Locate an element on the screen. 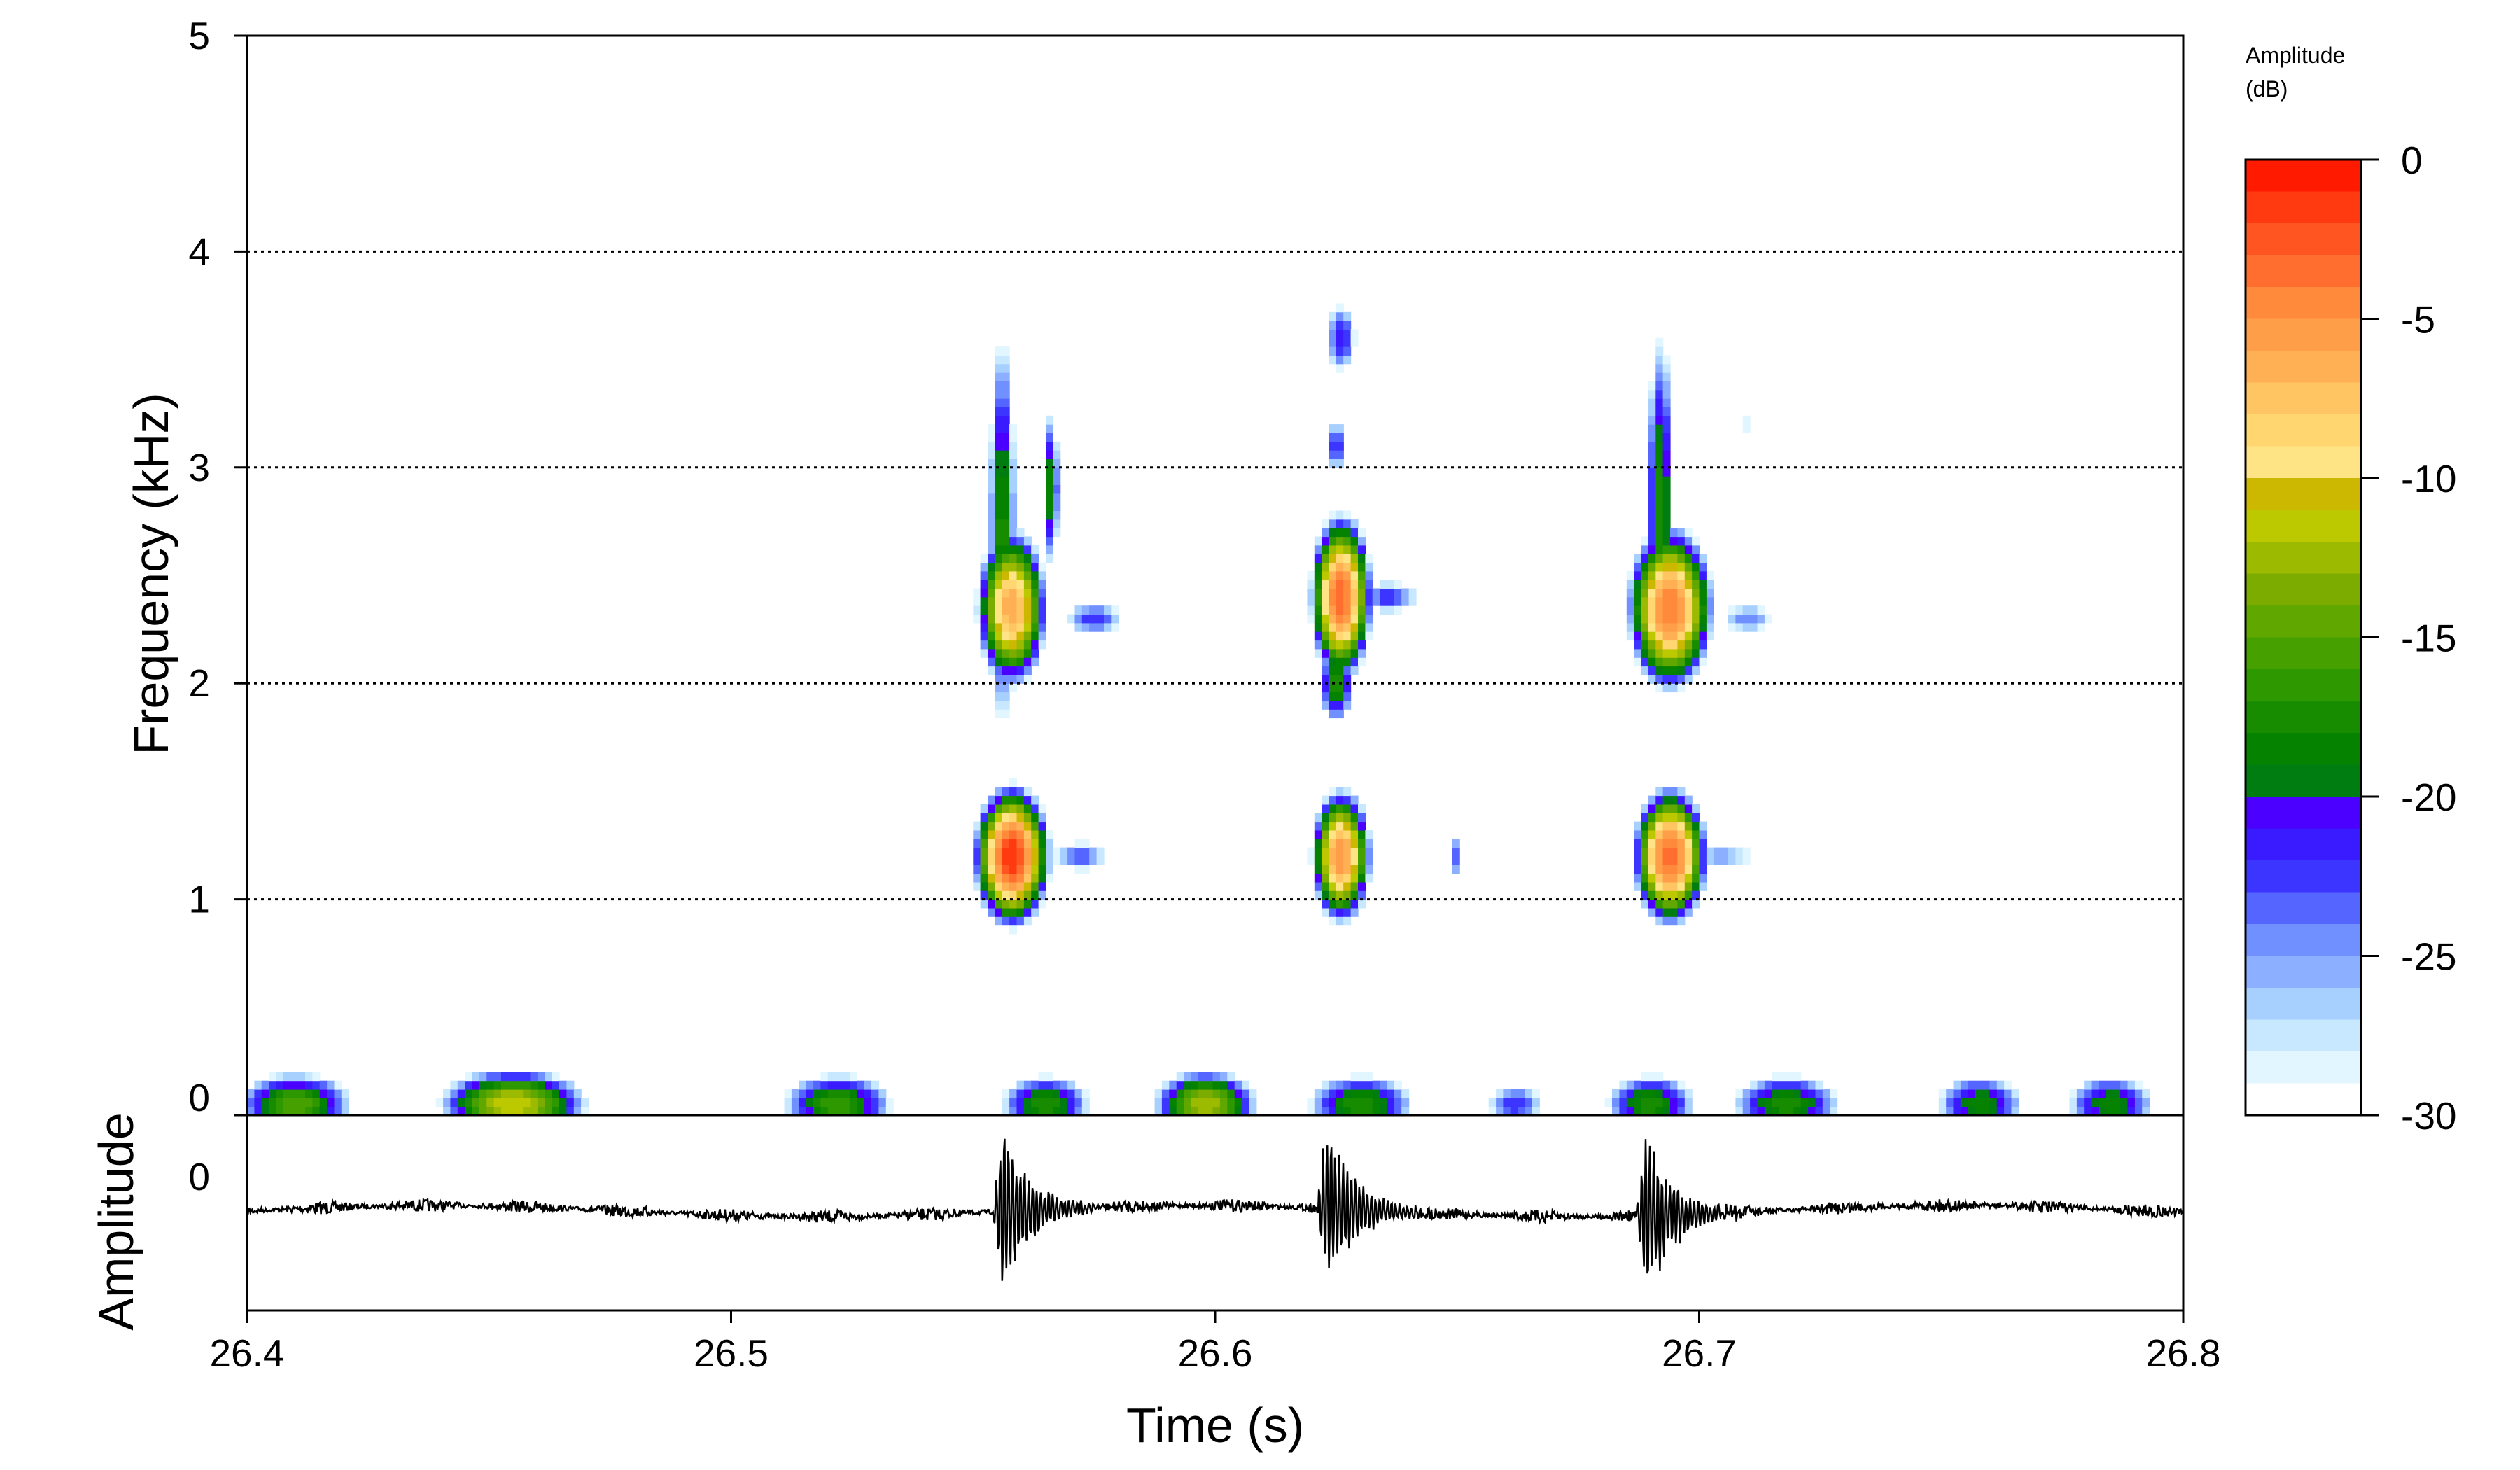 This screenshot has height=1470, width=2520. colorbar-tick-label: -10 is located at coordinates (2429, 478).